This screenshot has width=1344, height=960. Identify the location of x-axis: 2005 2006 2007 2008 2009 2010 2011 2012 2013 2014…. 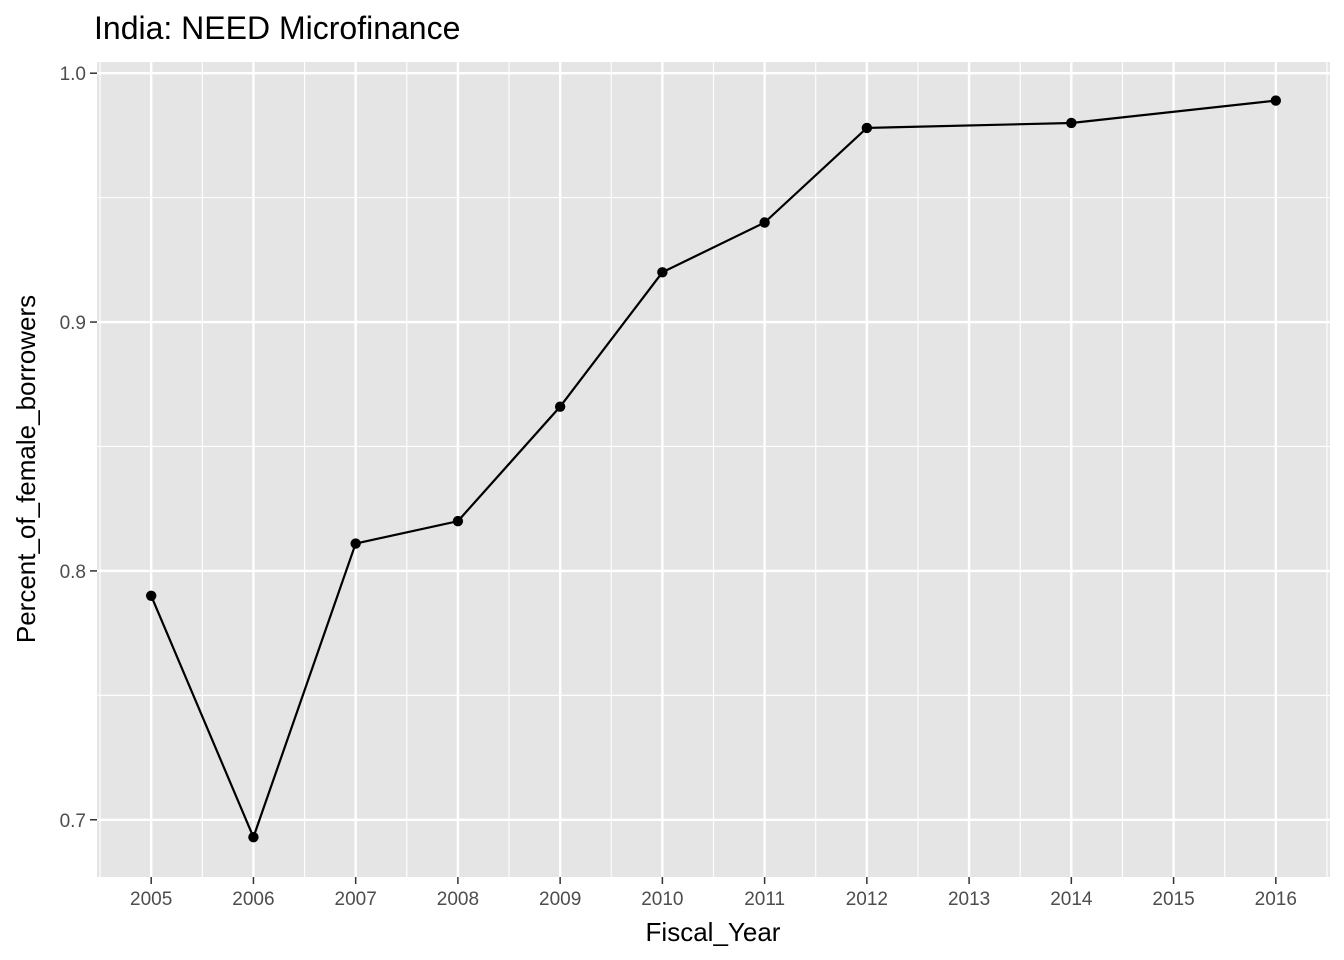
(713, 893).